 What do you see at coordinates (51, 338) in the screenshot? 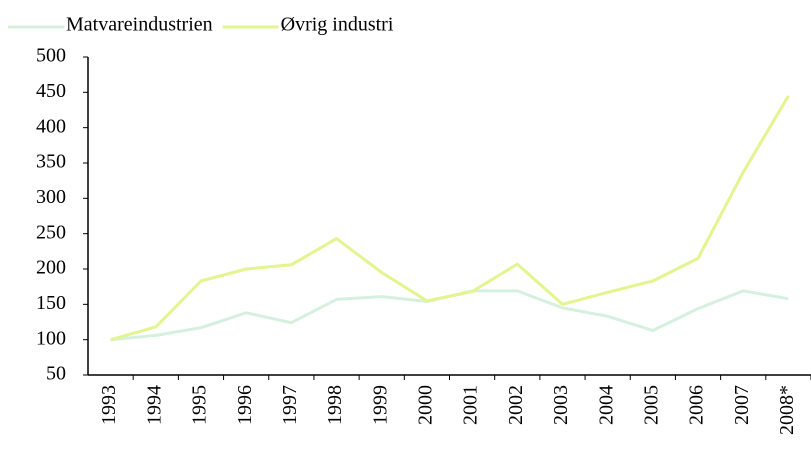
I see `y-tick-label: 100` at bounding box center [51, 338].